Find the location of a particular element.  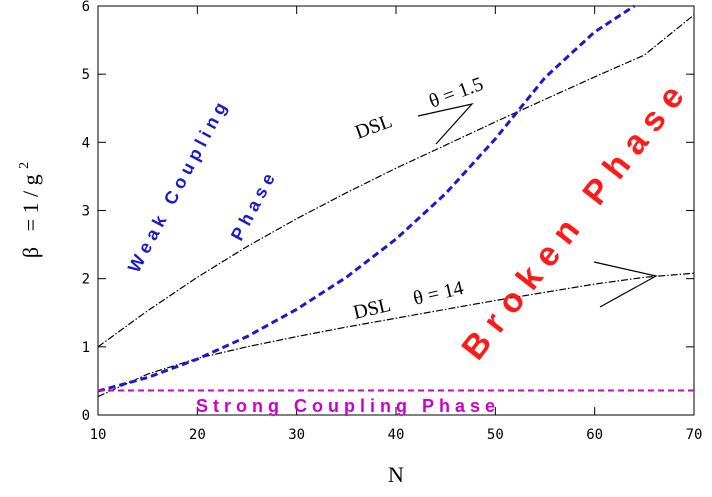

x-tick-label: 50 is located at coordinates (495, 435).